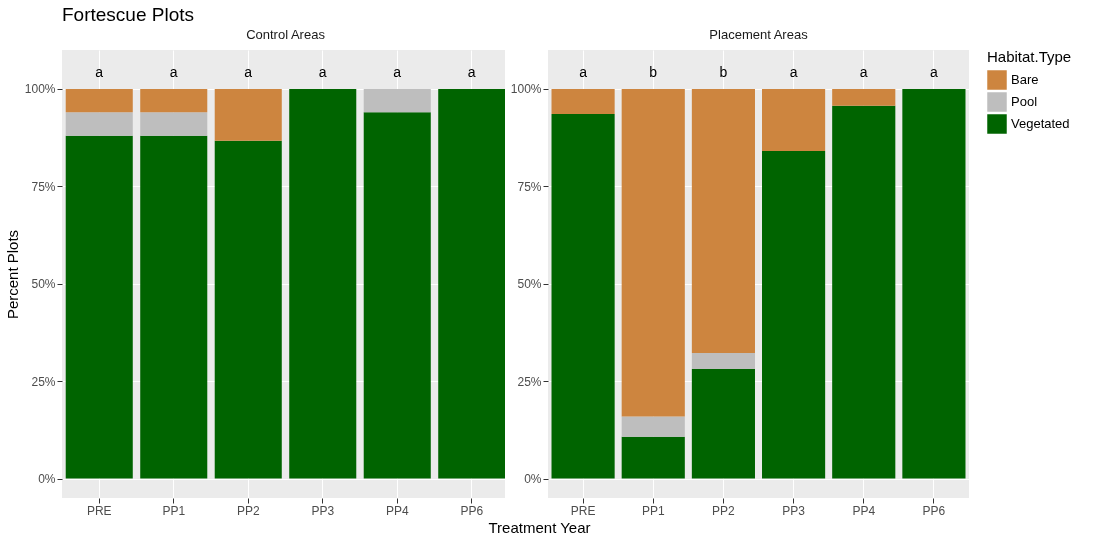  I want to click on chart-title: Fortescue Plots, so click(128, 15).